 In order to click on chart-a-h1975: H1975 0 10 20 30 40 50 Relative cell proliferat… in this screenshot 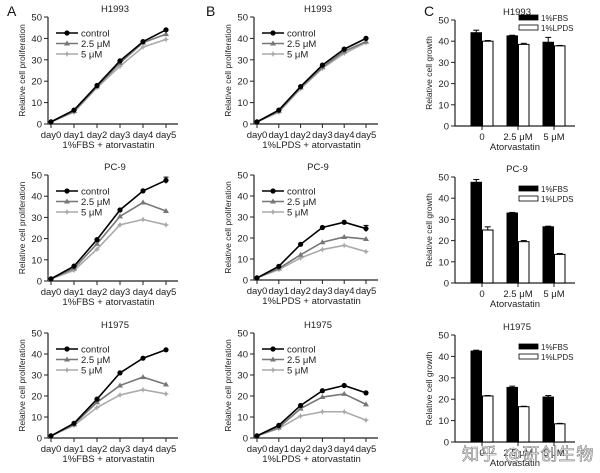, I will do `click(97, 392)`.